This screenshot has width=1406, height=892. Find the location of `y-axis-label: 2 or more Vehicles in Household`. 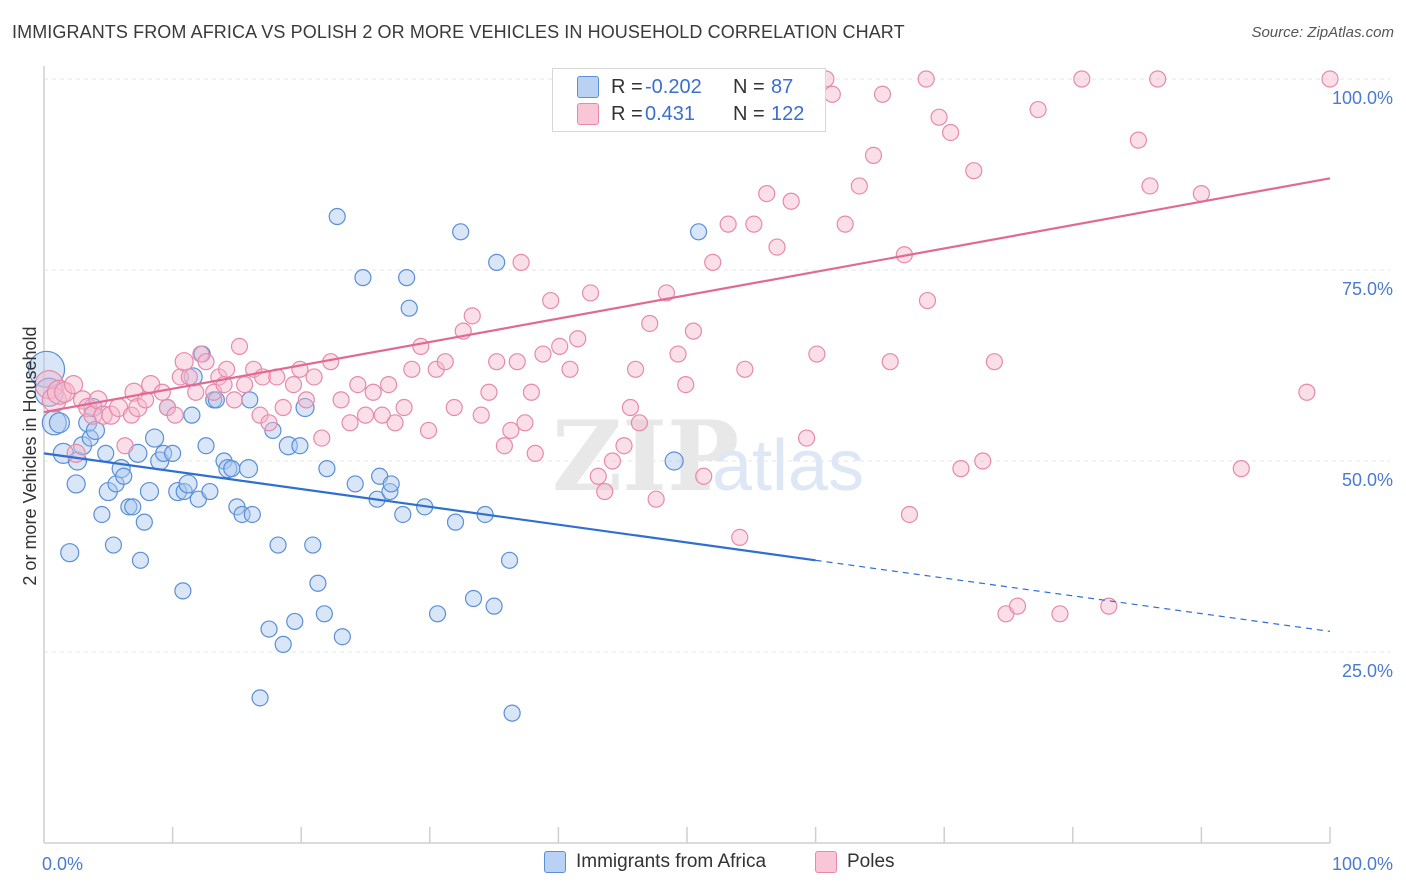

y-axis-label: 2 or more Vehicles in Household is located at coordinates (30, 455).